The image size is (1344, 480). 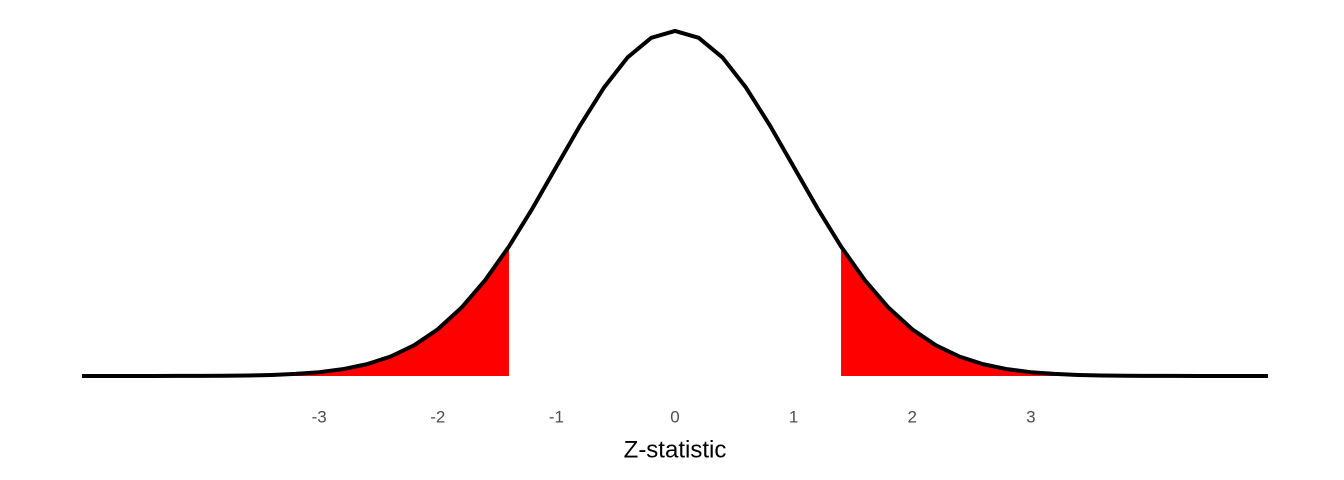 What do you see at coordinates (1030, 416) in the screenshot?
I see `x-tick-label: 3` at bounding box center [1030, 416].